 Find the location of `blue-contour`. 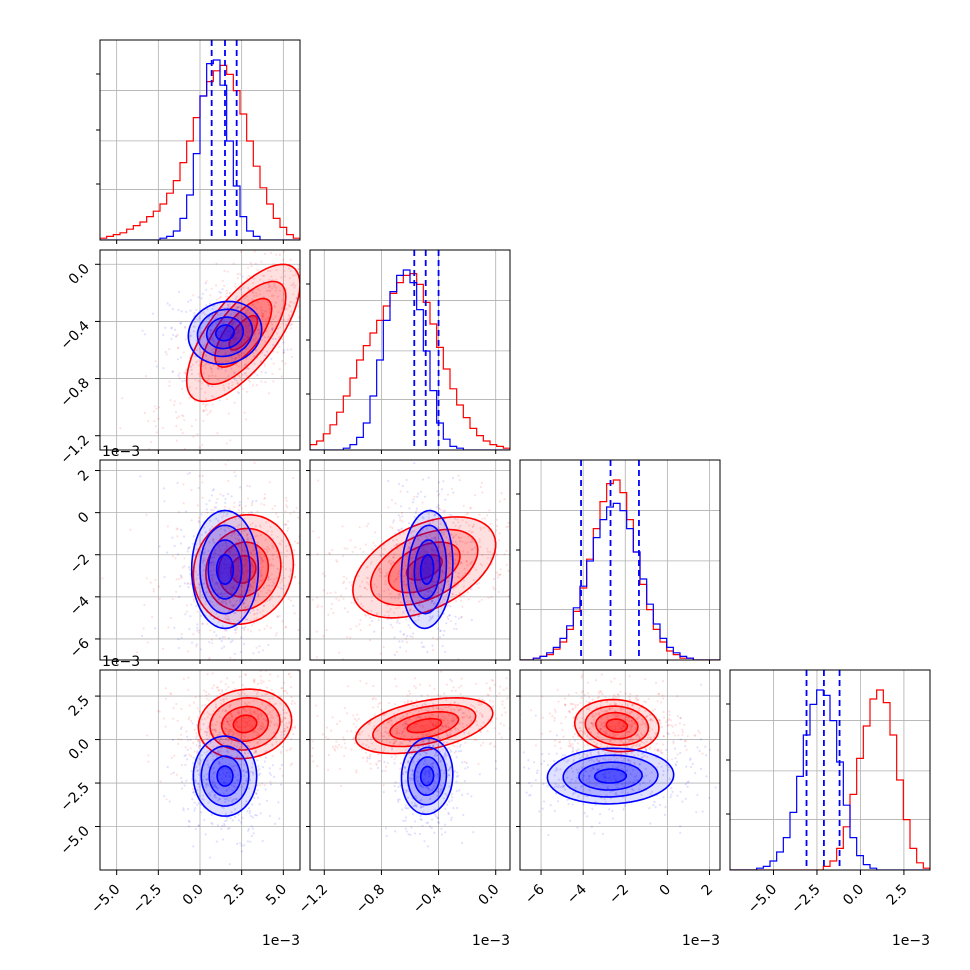

blue-contour is located at coordinates (225, 333).